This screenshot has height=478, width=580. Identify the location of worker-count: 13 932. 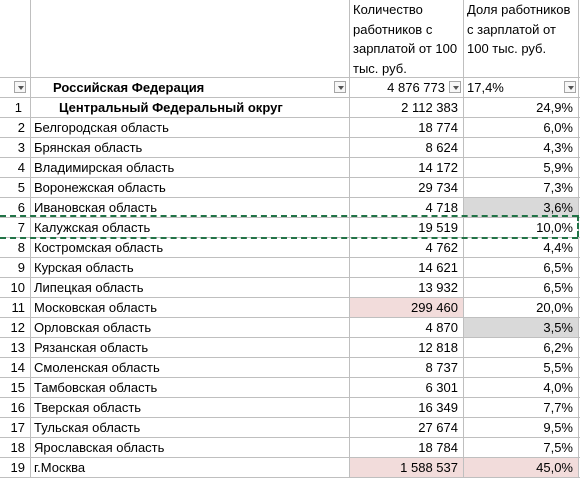
(438, 287).